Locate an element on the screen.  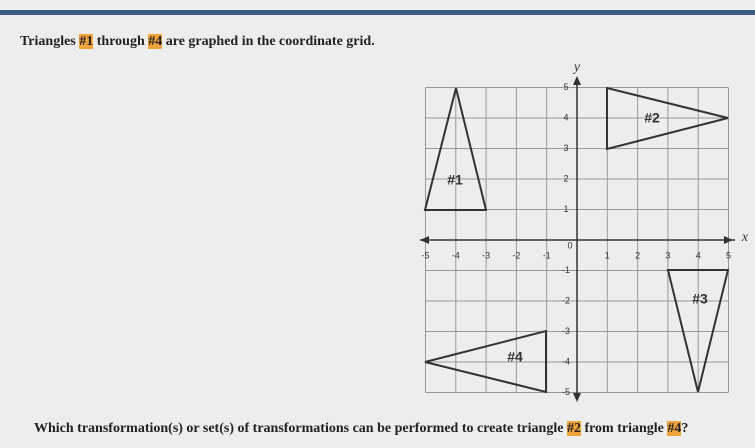
y-tick-label: 5 is located at coordinates (565, 87).